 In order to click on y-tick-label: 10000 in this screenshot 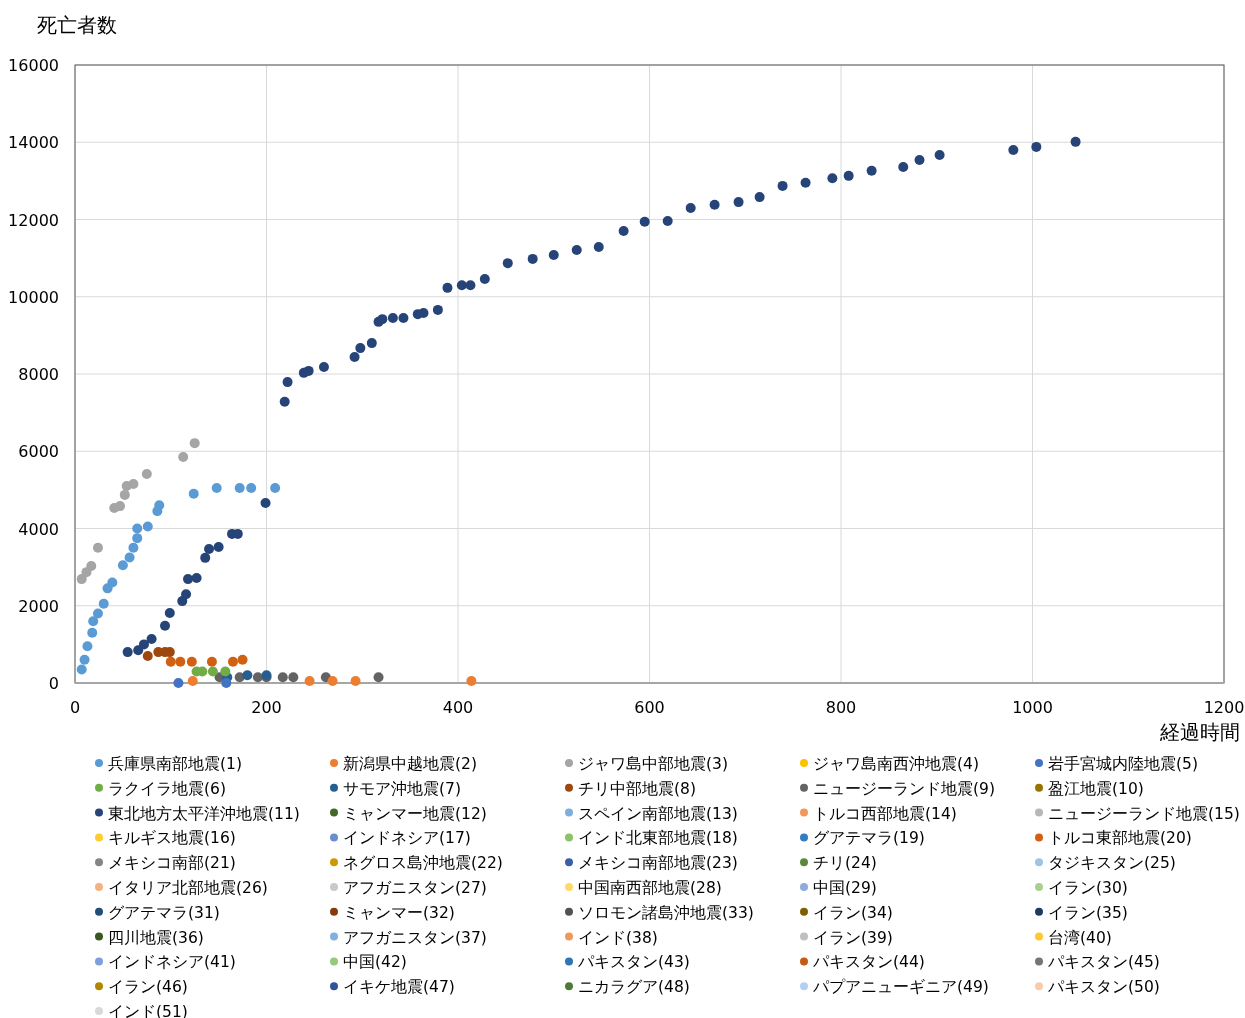, I will do `click(33, 297)`.